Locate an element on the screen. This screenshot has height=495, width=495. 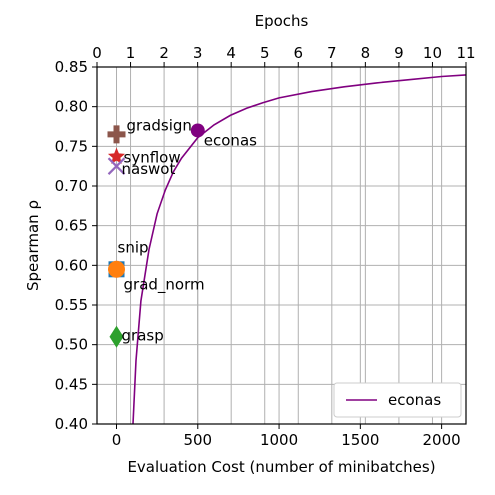
x2-axis-label: Epochs is located at coordinates (282, 21).